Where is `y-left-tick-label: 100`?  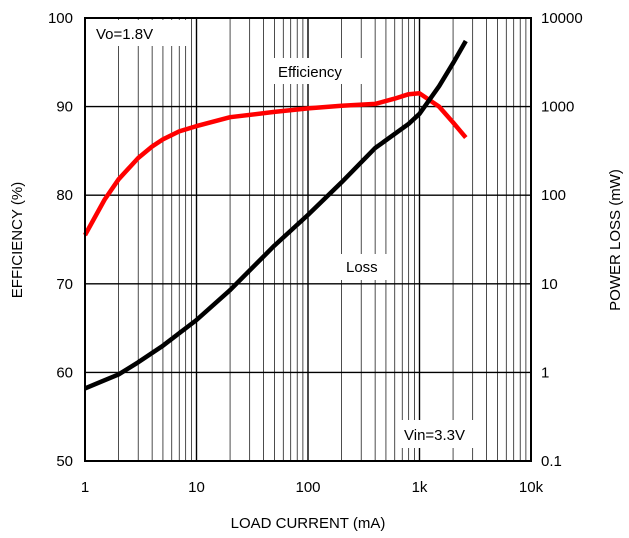 y-left-tick-label: 100 is located at coordinates (60, 18).